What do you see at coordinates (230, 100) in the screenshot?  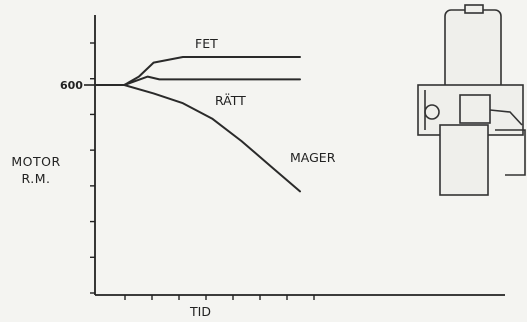 I see `series-label-rätt: RÄTT` at bounding box center [230, 100].